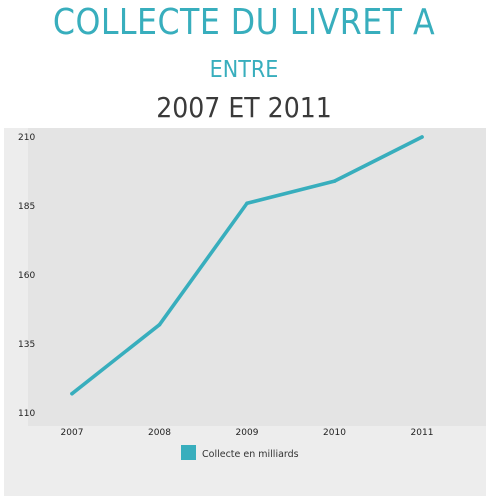  What do you see at coordinates (26, 138) in the screenshot?
I see `y-tick-label: 210` at bounding box center [26, 138].